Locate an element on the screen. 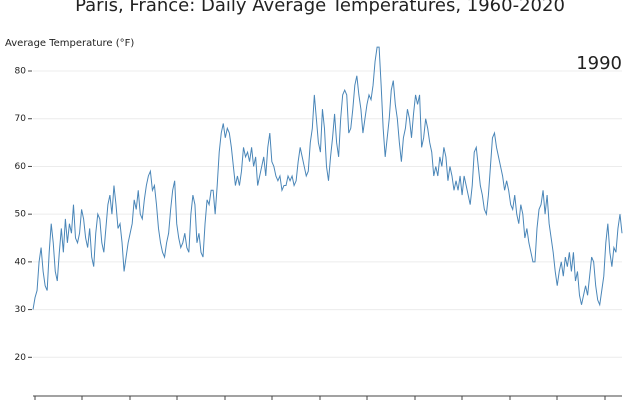 The width and height of the screenshot is (640, 400). y-tick-label: 30 is located at coordinates (21, 310).